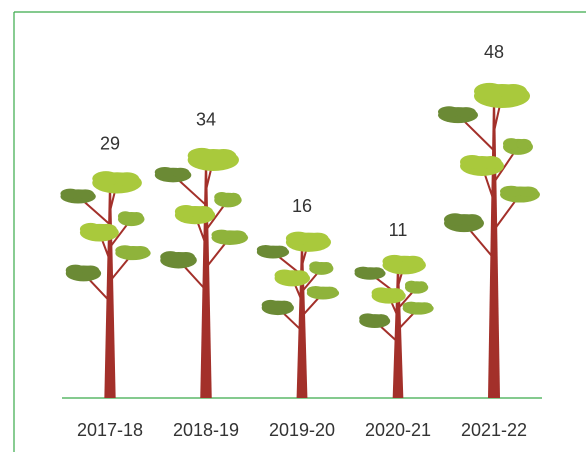 The width and height of the screenshot is (586, 452). What do you see at coordinates (206, 430) in the screenshot?
I see `x-tick-label: 2018-19` at bounding box center [206, 430].